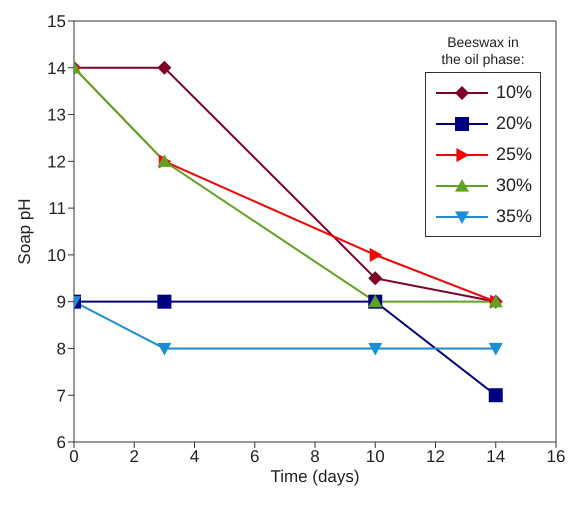 The height and width of the screenshot is (510, 577). I want to click on y-tick-label: 15, so click(56, 22).